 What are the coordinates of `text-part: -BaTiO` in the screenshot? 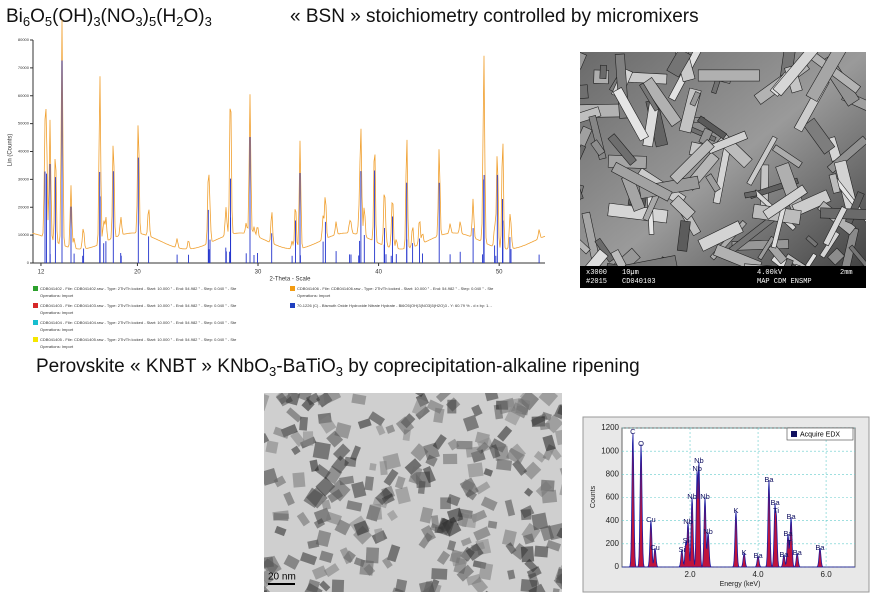 It's located at (306, 366).